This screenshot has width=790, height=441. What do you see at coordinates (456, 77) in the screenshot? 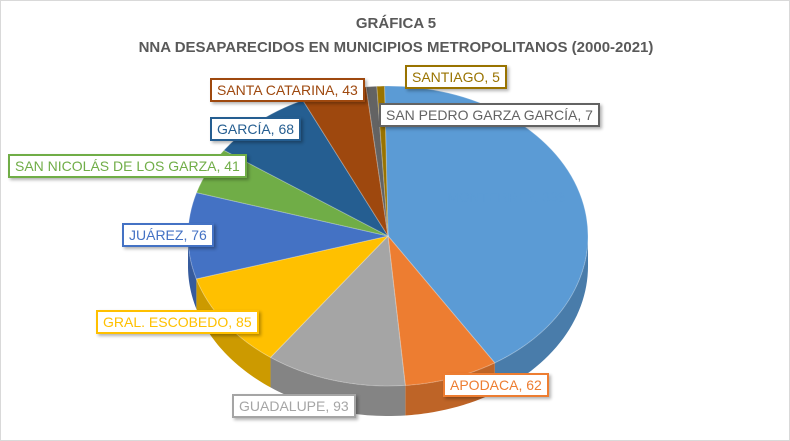
I see `data-label-santiago: SANTIAGO, 5` at bounding box center [456, 77].